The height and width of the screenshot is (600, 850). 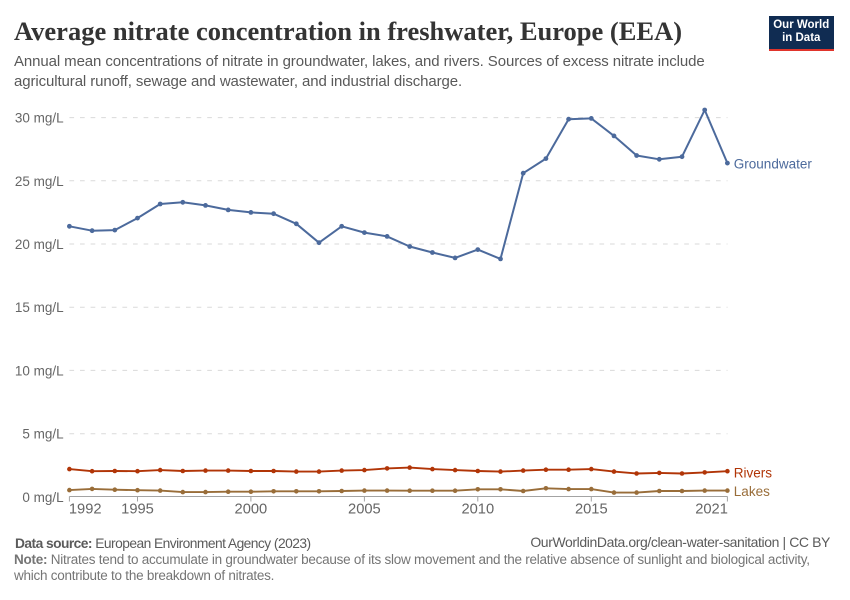 I want to click on svg-text: 1992, so click(x=85, y=510).